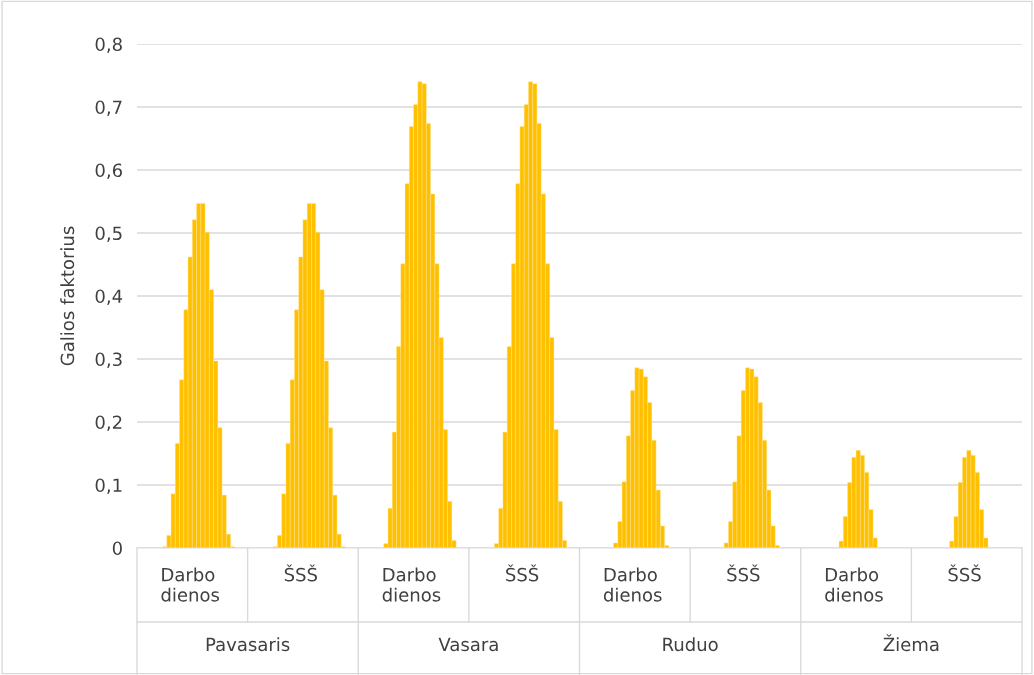 The width and height of the screenshot is (1034, 675). I want to click on text: Pavasaris, so click(248, 644).